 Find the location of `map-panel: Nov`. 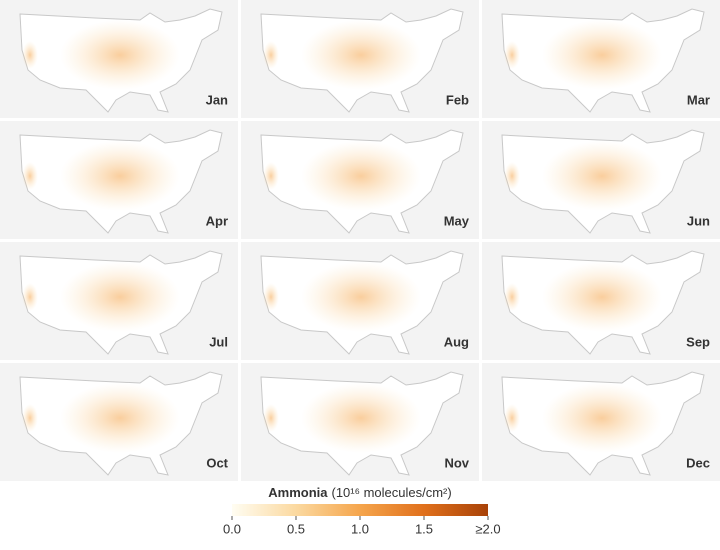

map-panel: Nov is located at coordinates (360, 422).